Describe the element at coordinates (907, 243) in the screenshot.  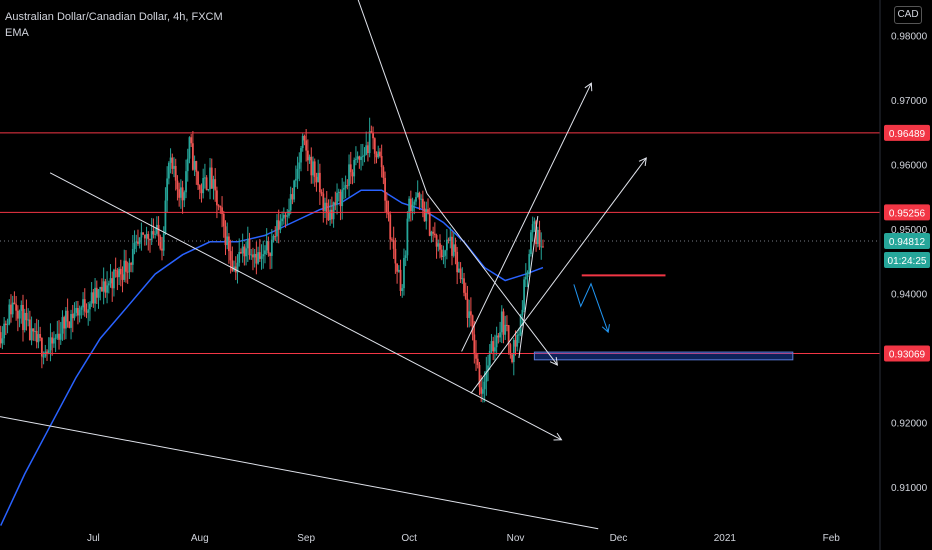
I see `price-label-layer: 0.96489 0.95256 0.93069 0.94812 01:24:25` at that location.